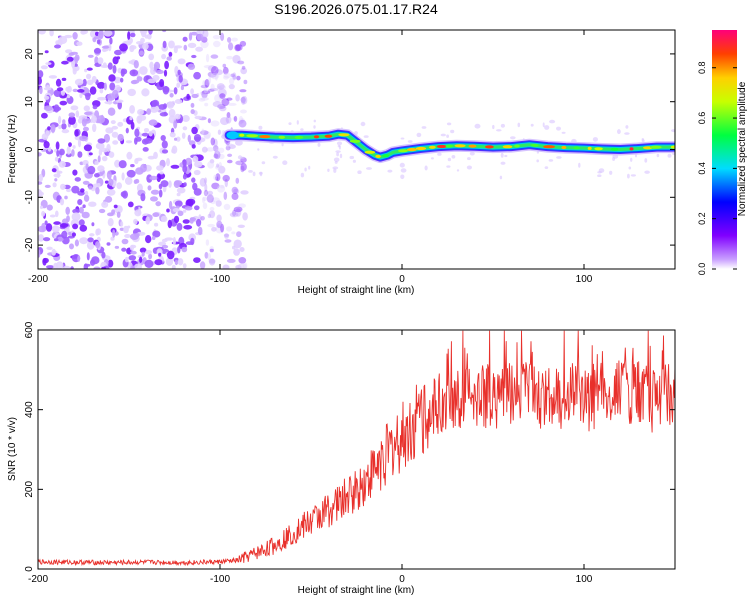 The width and height of the screenshot is (750, 600). Describe the element at coordinates (724, 149) in the screenshot. I see `colorbar-gradient` at that location.